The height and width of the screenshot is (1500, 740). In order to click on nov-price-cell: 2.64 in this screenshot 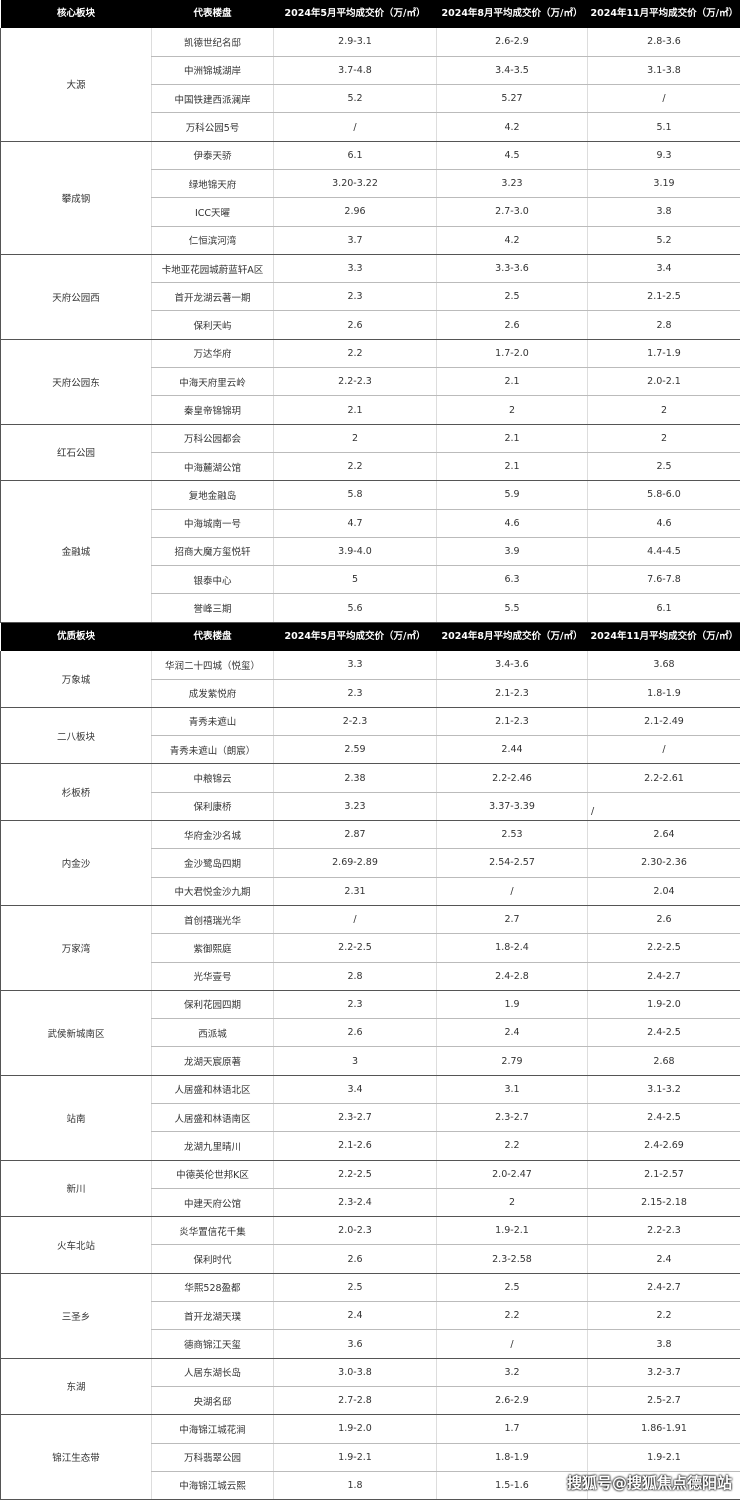, I will do `click(664, 835)`.